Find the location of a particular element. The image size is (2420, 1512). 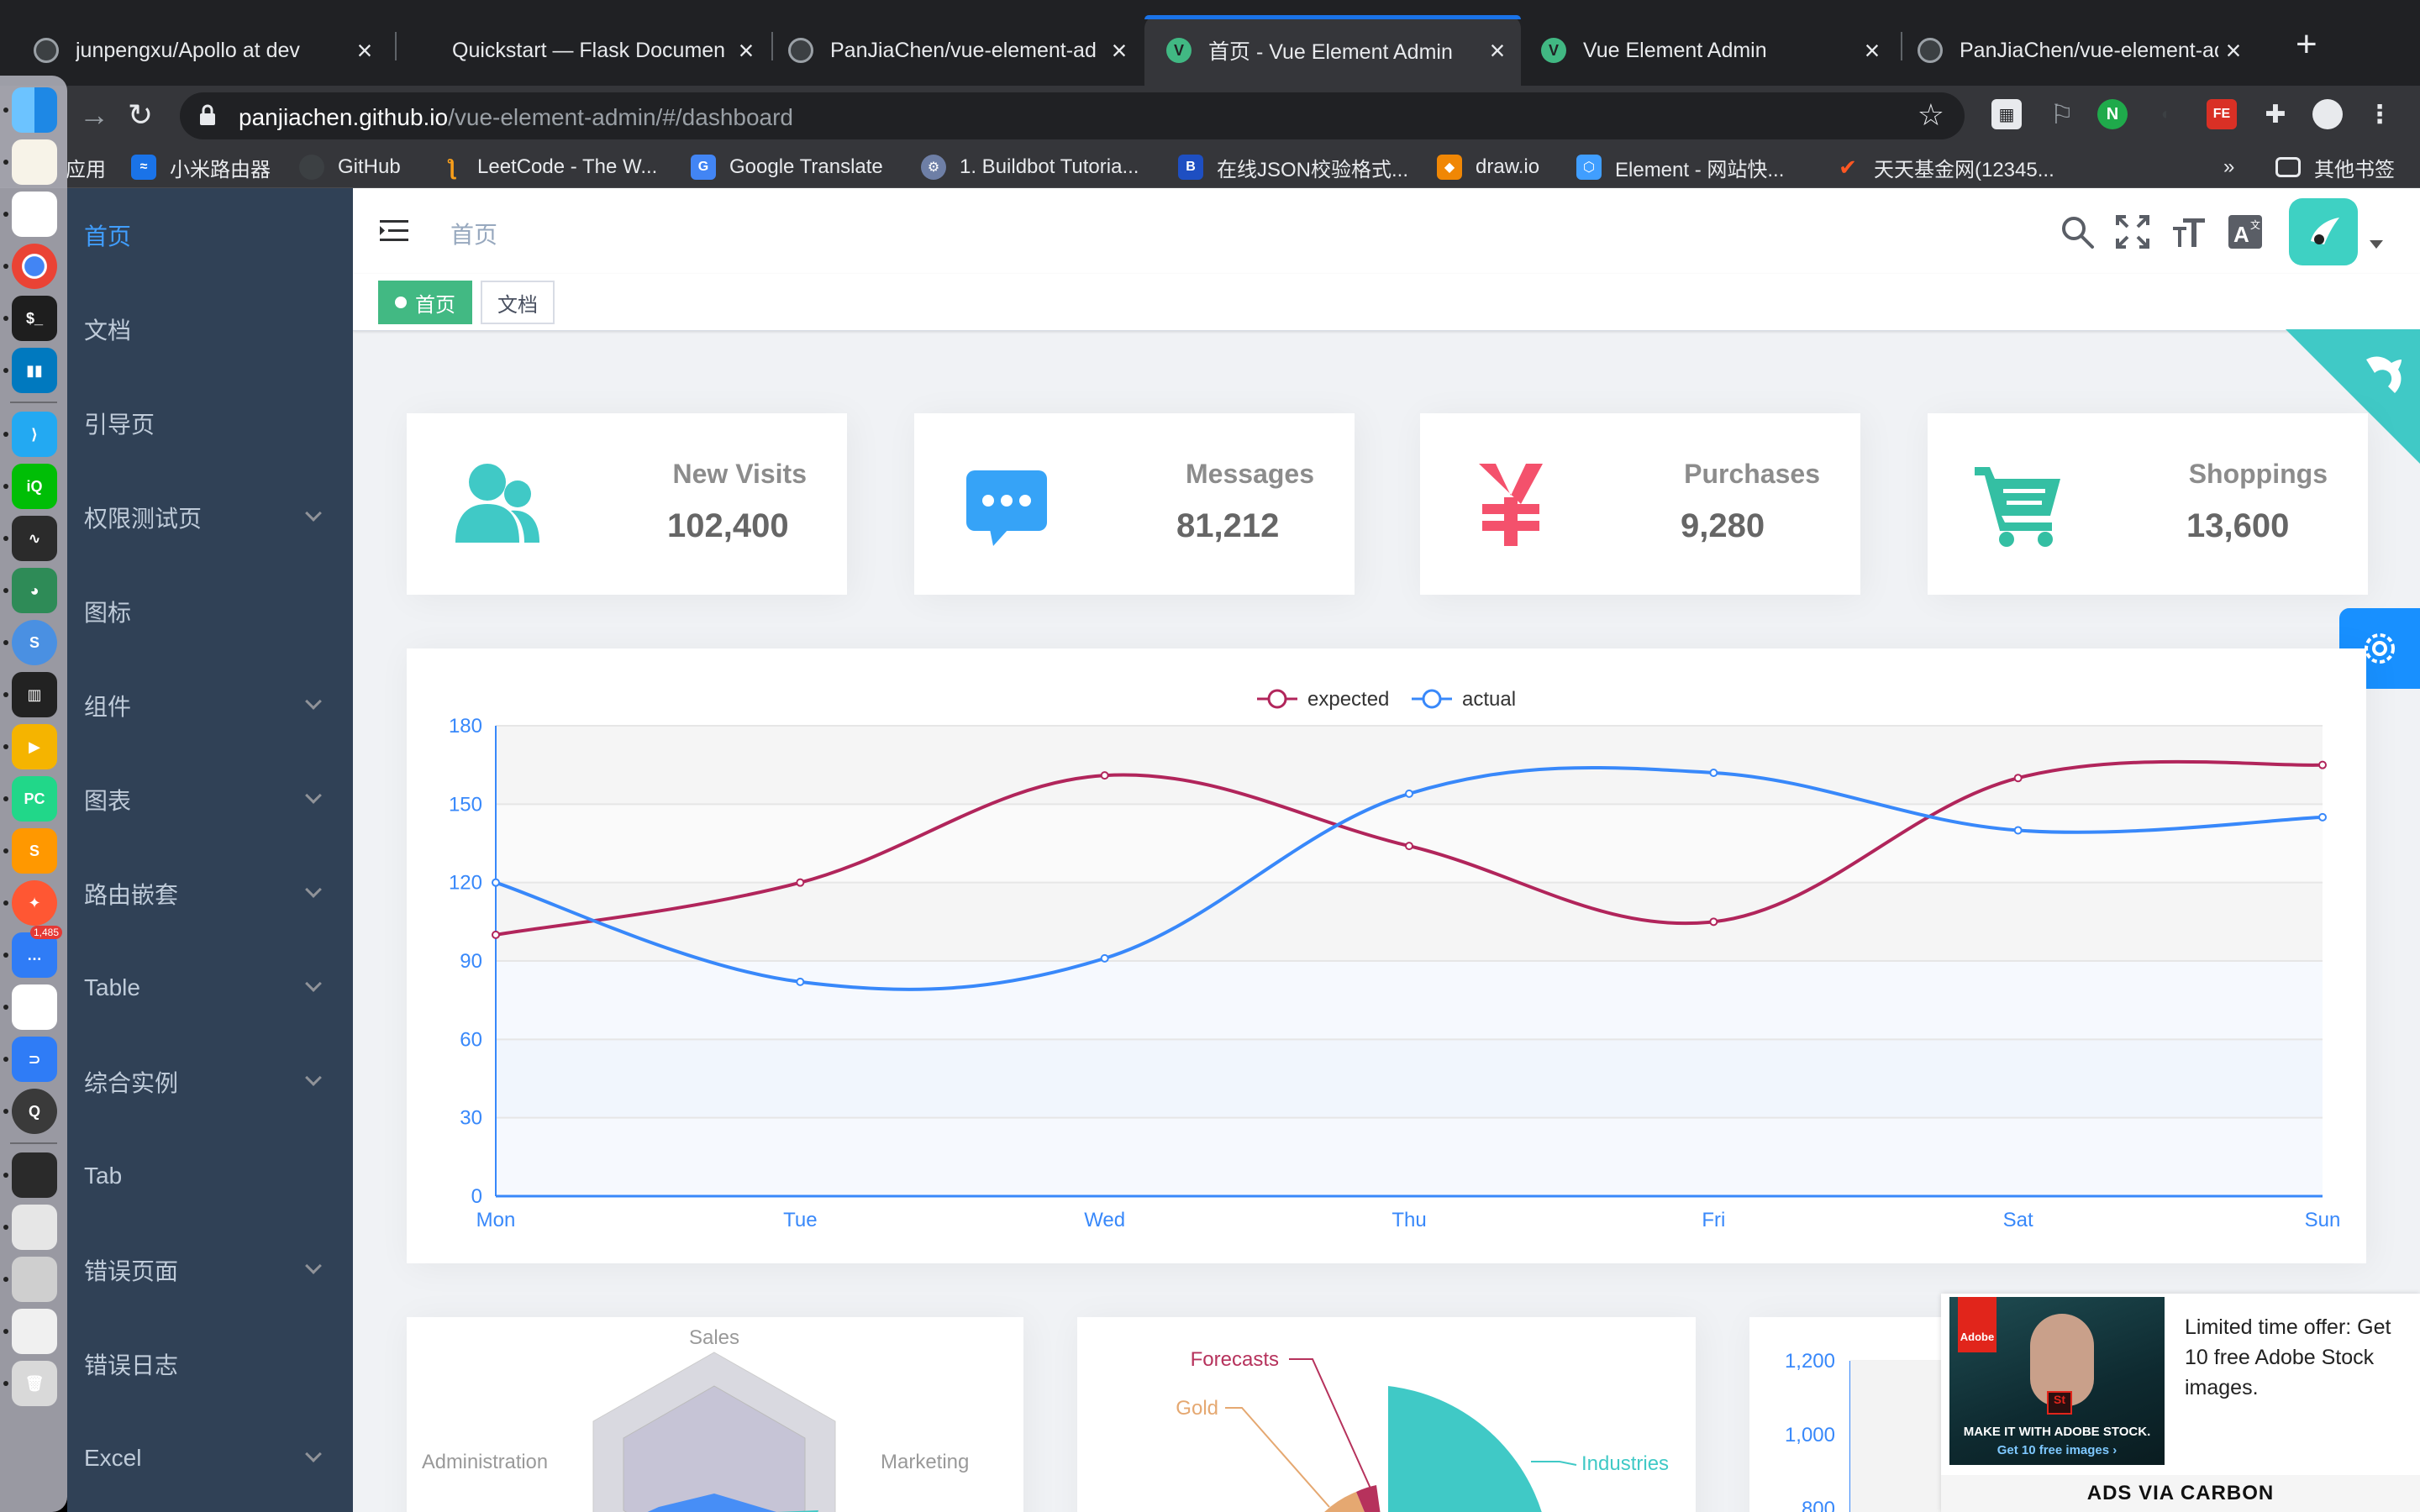

bookmark-item: ≈ 小米路由器 is located at coordinates (201, 167).